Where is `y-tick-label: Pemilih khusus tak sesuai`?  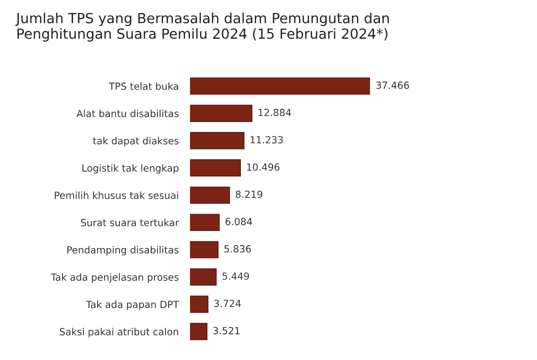 y-tick-label: Pemilih khusus tak sesuai is located at coordinates (116, 195).